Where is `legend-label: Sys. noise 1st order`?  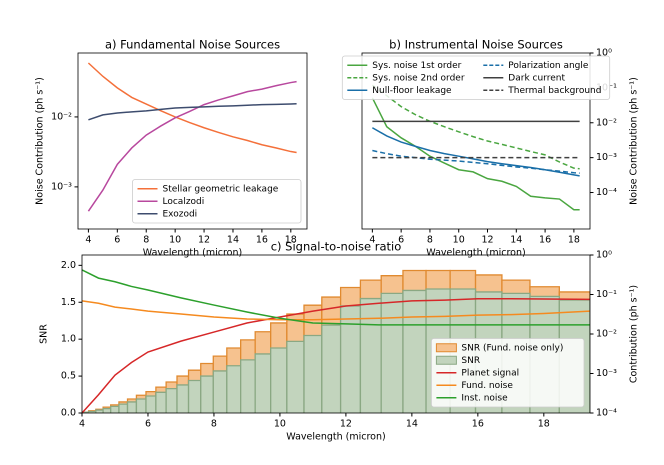
legend-label: Sys. noise 1st order is located at coordinates (416, 66).